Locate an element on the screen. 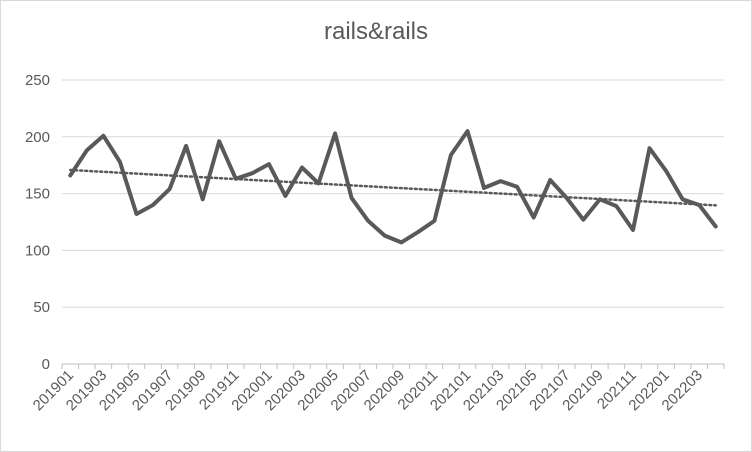 This screenshot has height=452, width=752. trendline-group is located at coordinates (393, 187).